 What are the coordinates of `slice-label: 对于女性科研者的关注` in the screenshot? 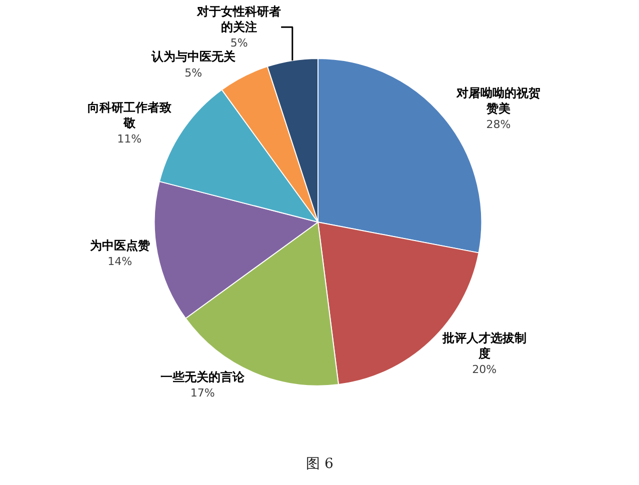 It's located at (239, 19).